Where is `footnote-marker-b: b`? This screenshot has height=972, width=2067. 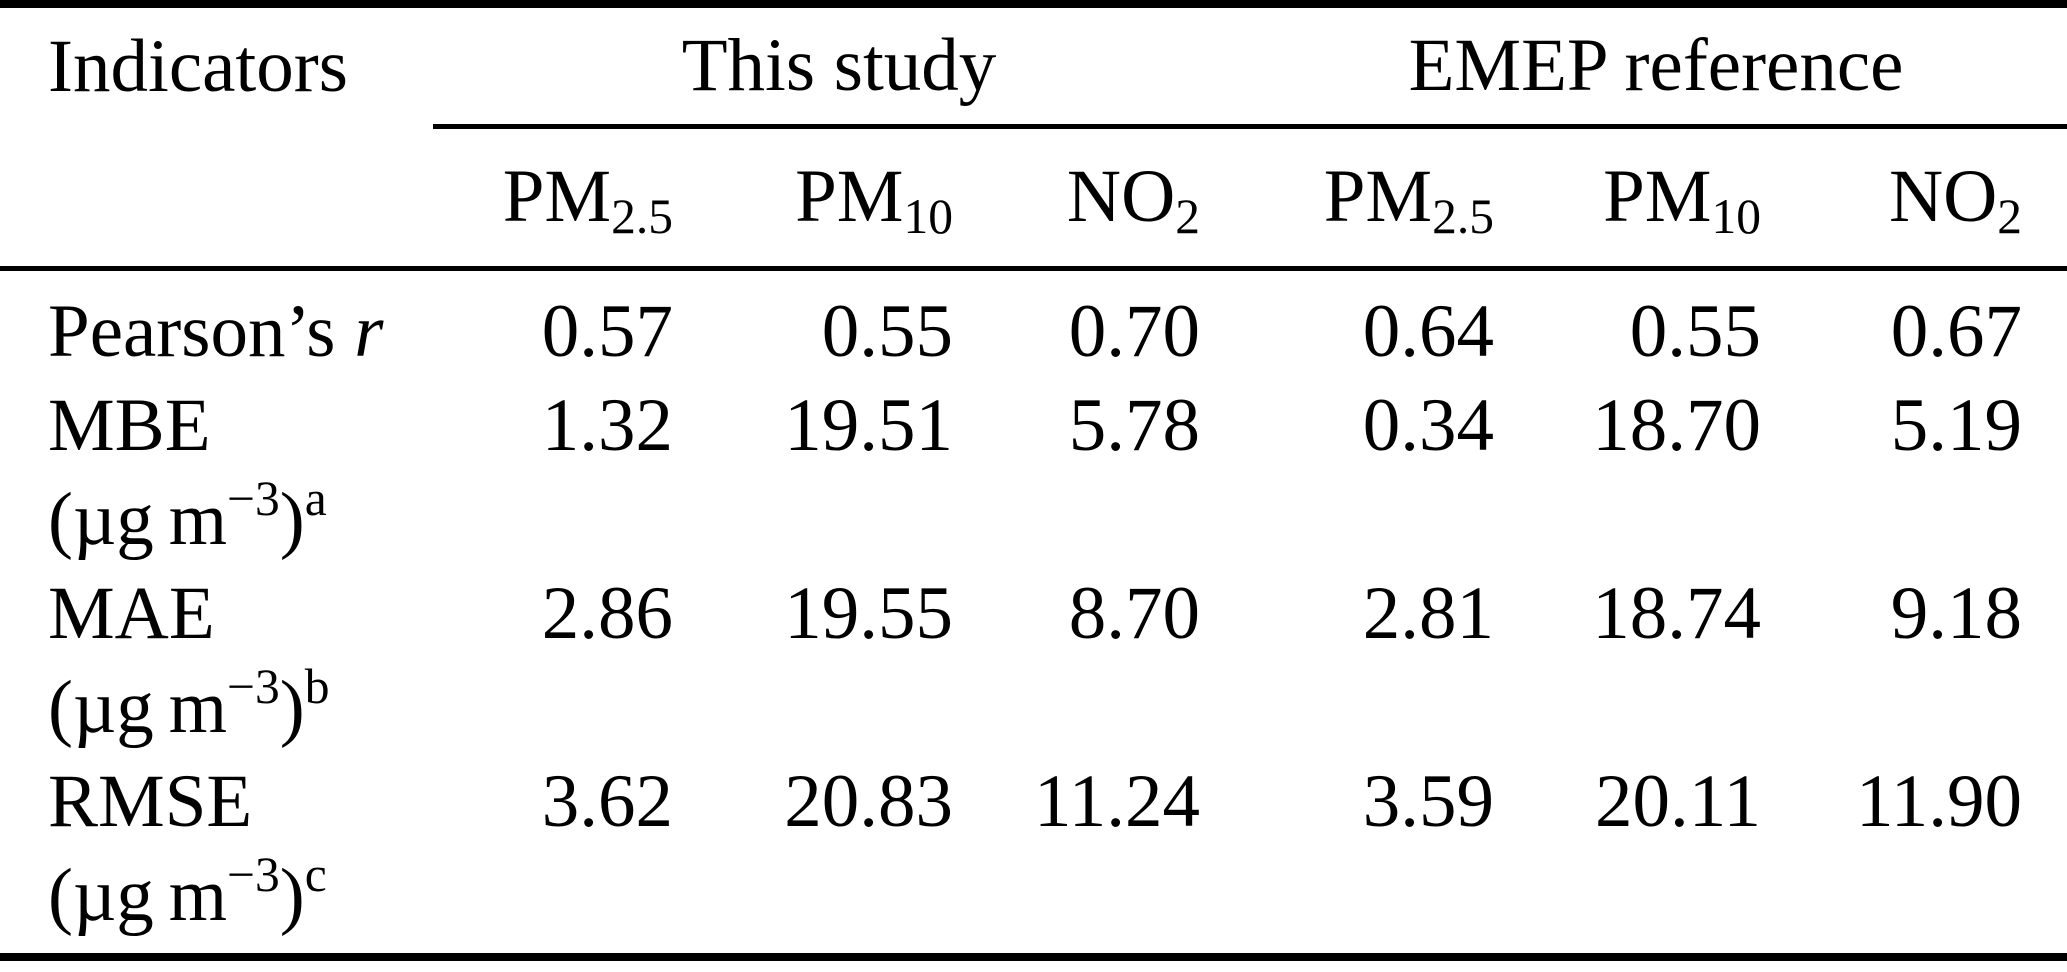 footnote-marker-b: b is located at coordinates (317, 686).